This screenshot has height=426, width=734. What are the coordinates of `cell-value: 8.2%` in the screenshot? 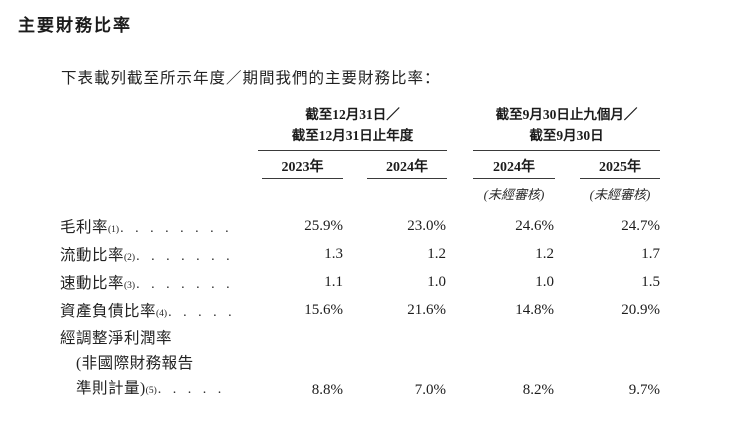 It's located at (538, 390).